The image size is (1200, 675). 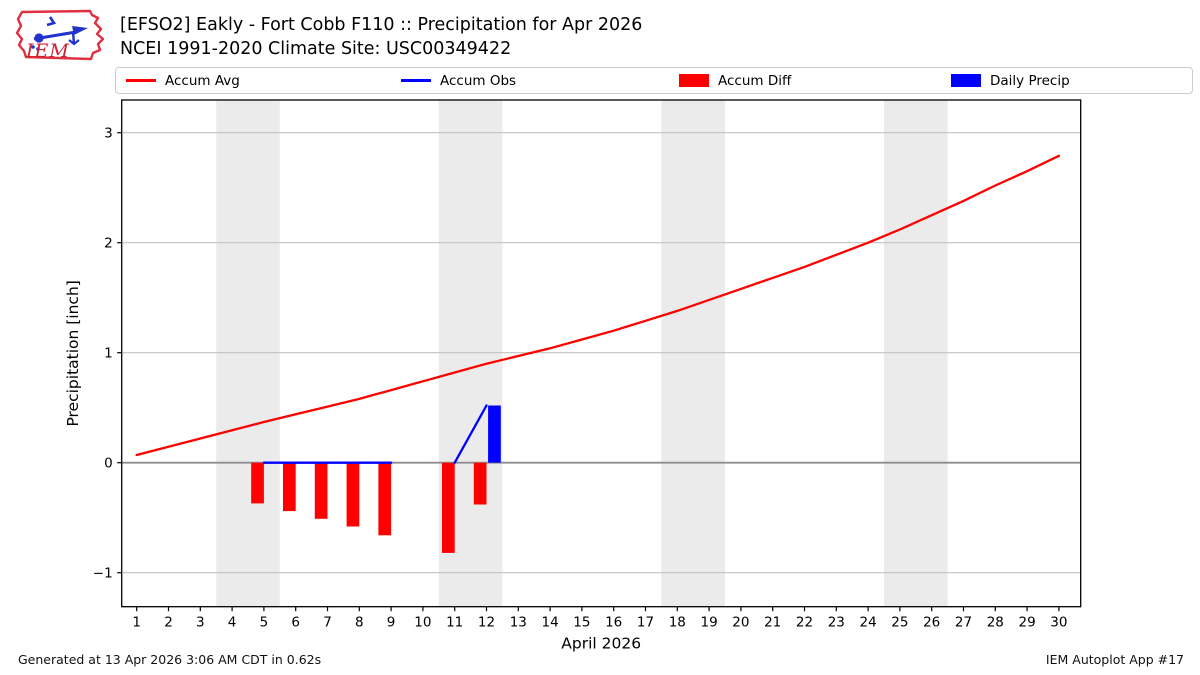 I want to click on y-tick-label: 0, so click(x=108, y=464).